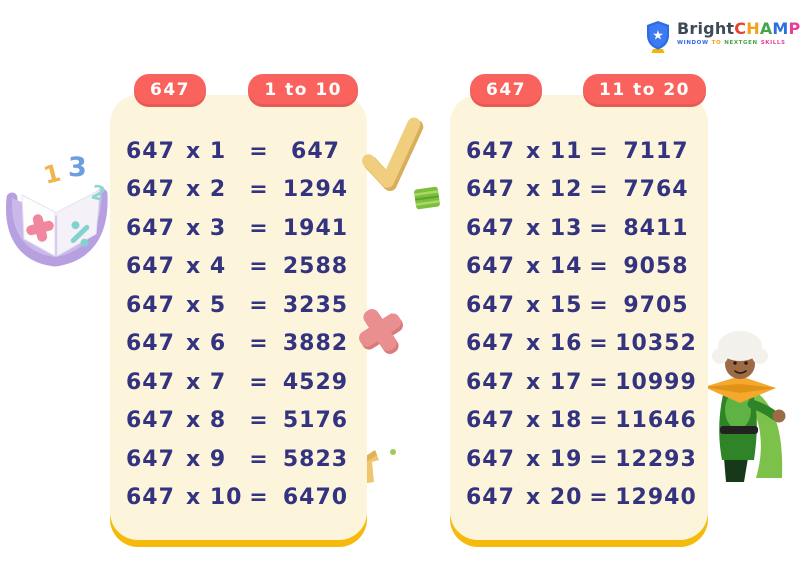  What do you see at coordinates (554, 421) in the screenshot?
I see `multiplier: x 18` at bounding box center [554, 421].